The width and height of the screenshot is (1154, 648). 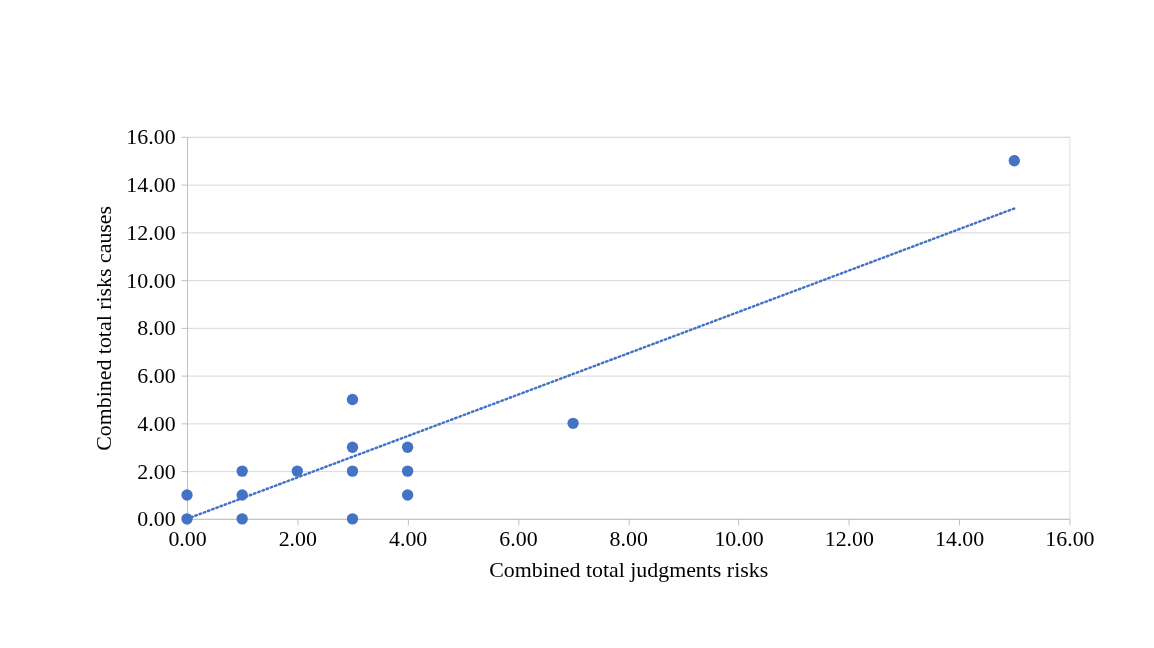 I want to click on x-tick-label: 2.00, so click(x=298, y=539).